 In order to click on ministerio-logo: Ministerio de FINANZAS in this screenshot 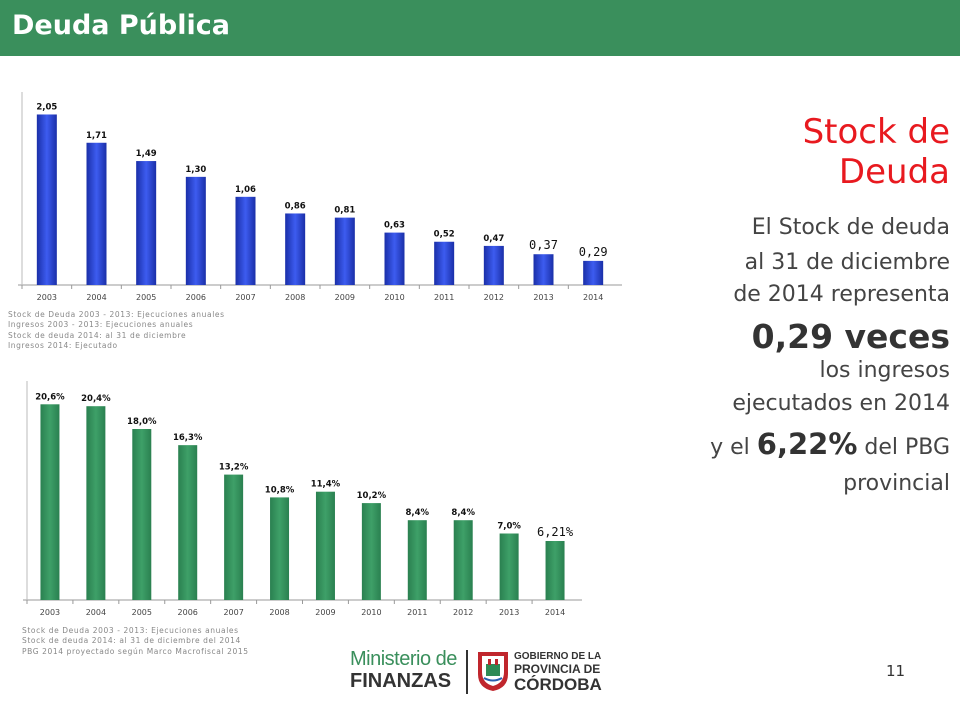, I will do `click(405, 670)`.